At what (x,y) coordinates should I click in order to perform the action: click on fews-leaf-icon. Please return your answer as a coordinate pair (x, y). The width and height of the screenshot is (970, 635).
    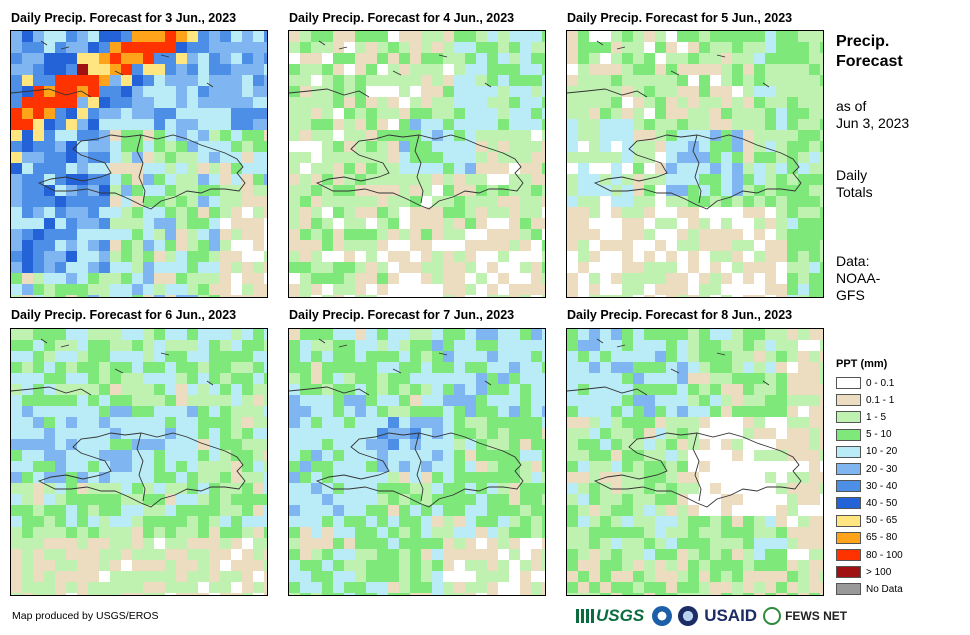
    Looking at the image, I should click on (772, 616).